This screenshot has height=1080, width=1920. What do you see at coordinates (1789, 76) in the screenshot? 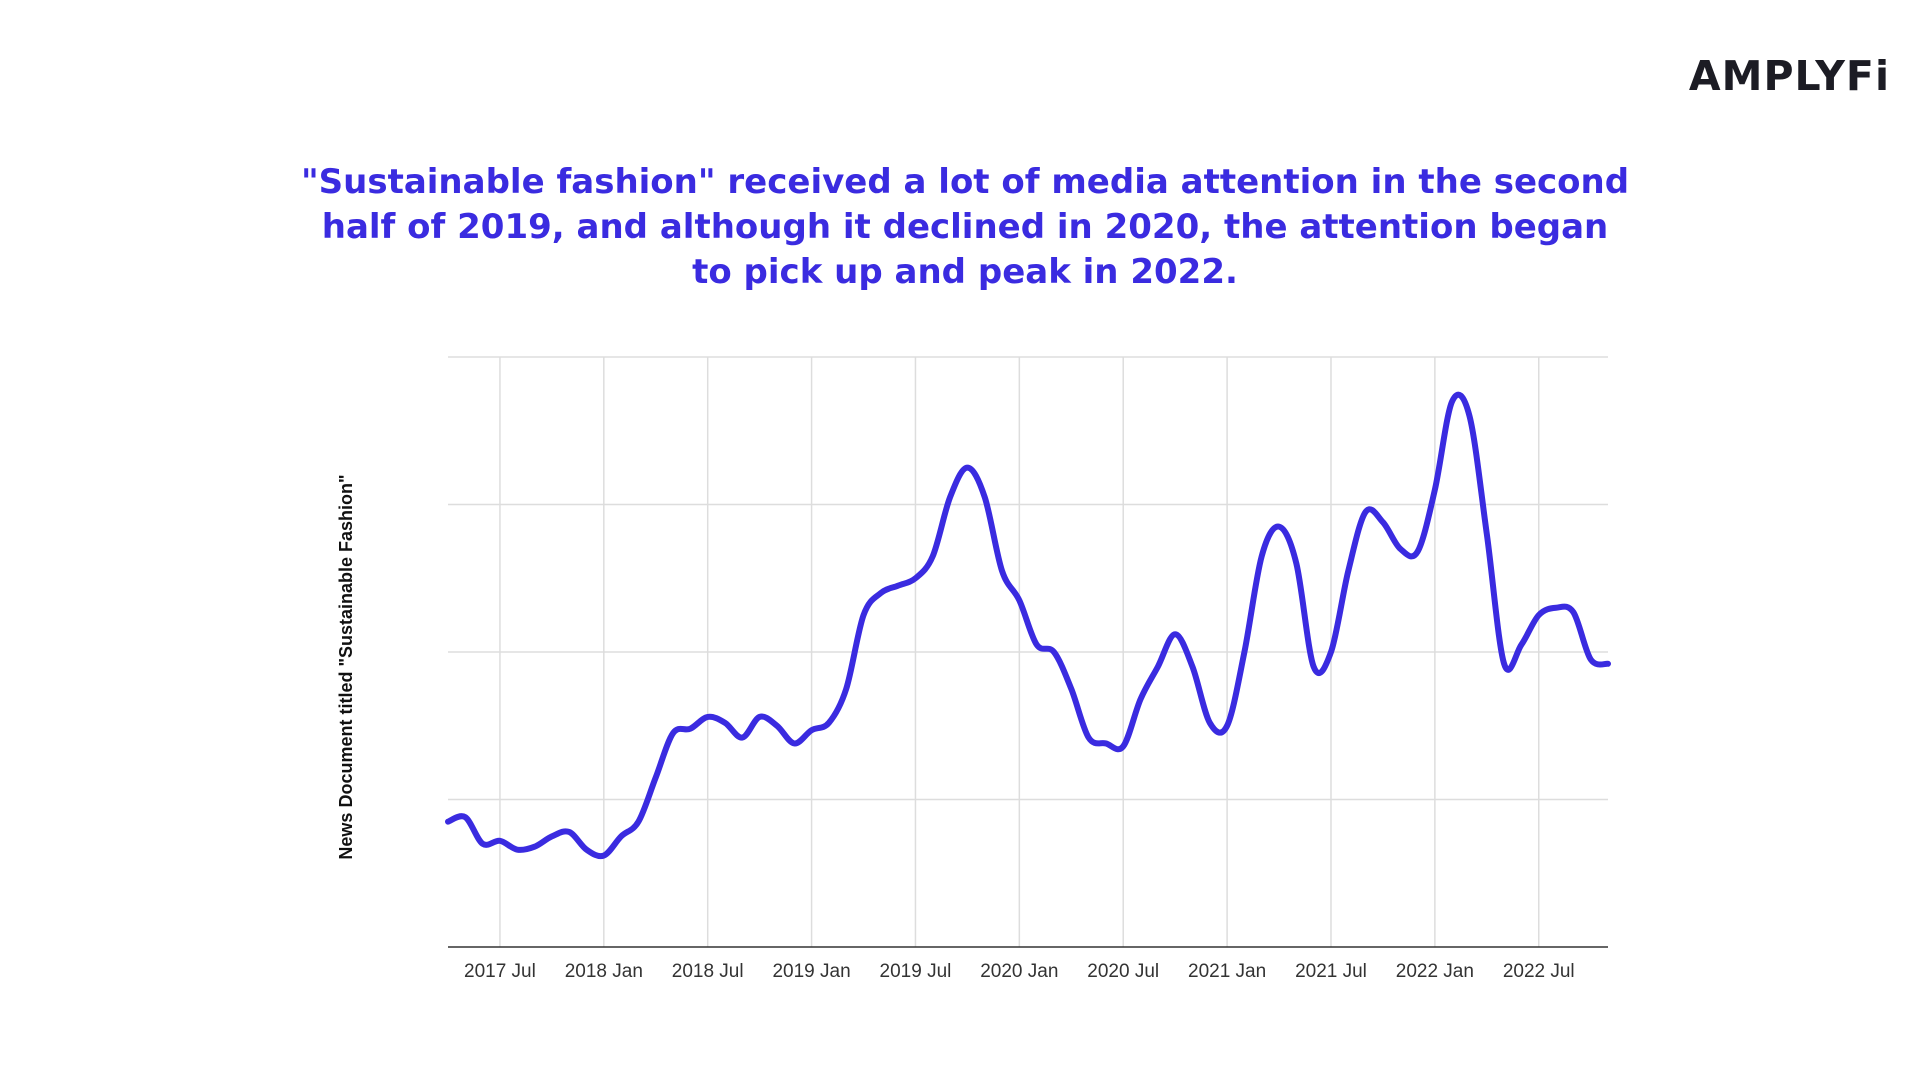
I see `amplyfi-logo: AMPLYFi` at bounding box center [1789, 76].